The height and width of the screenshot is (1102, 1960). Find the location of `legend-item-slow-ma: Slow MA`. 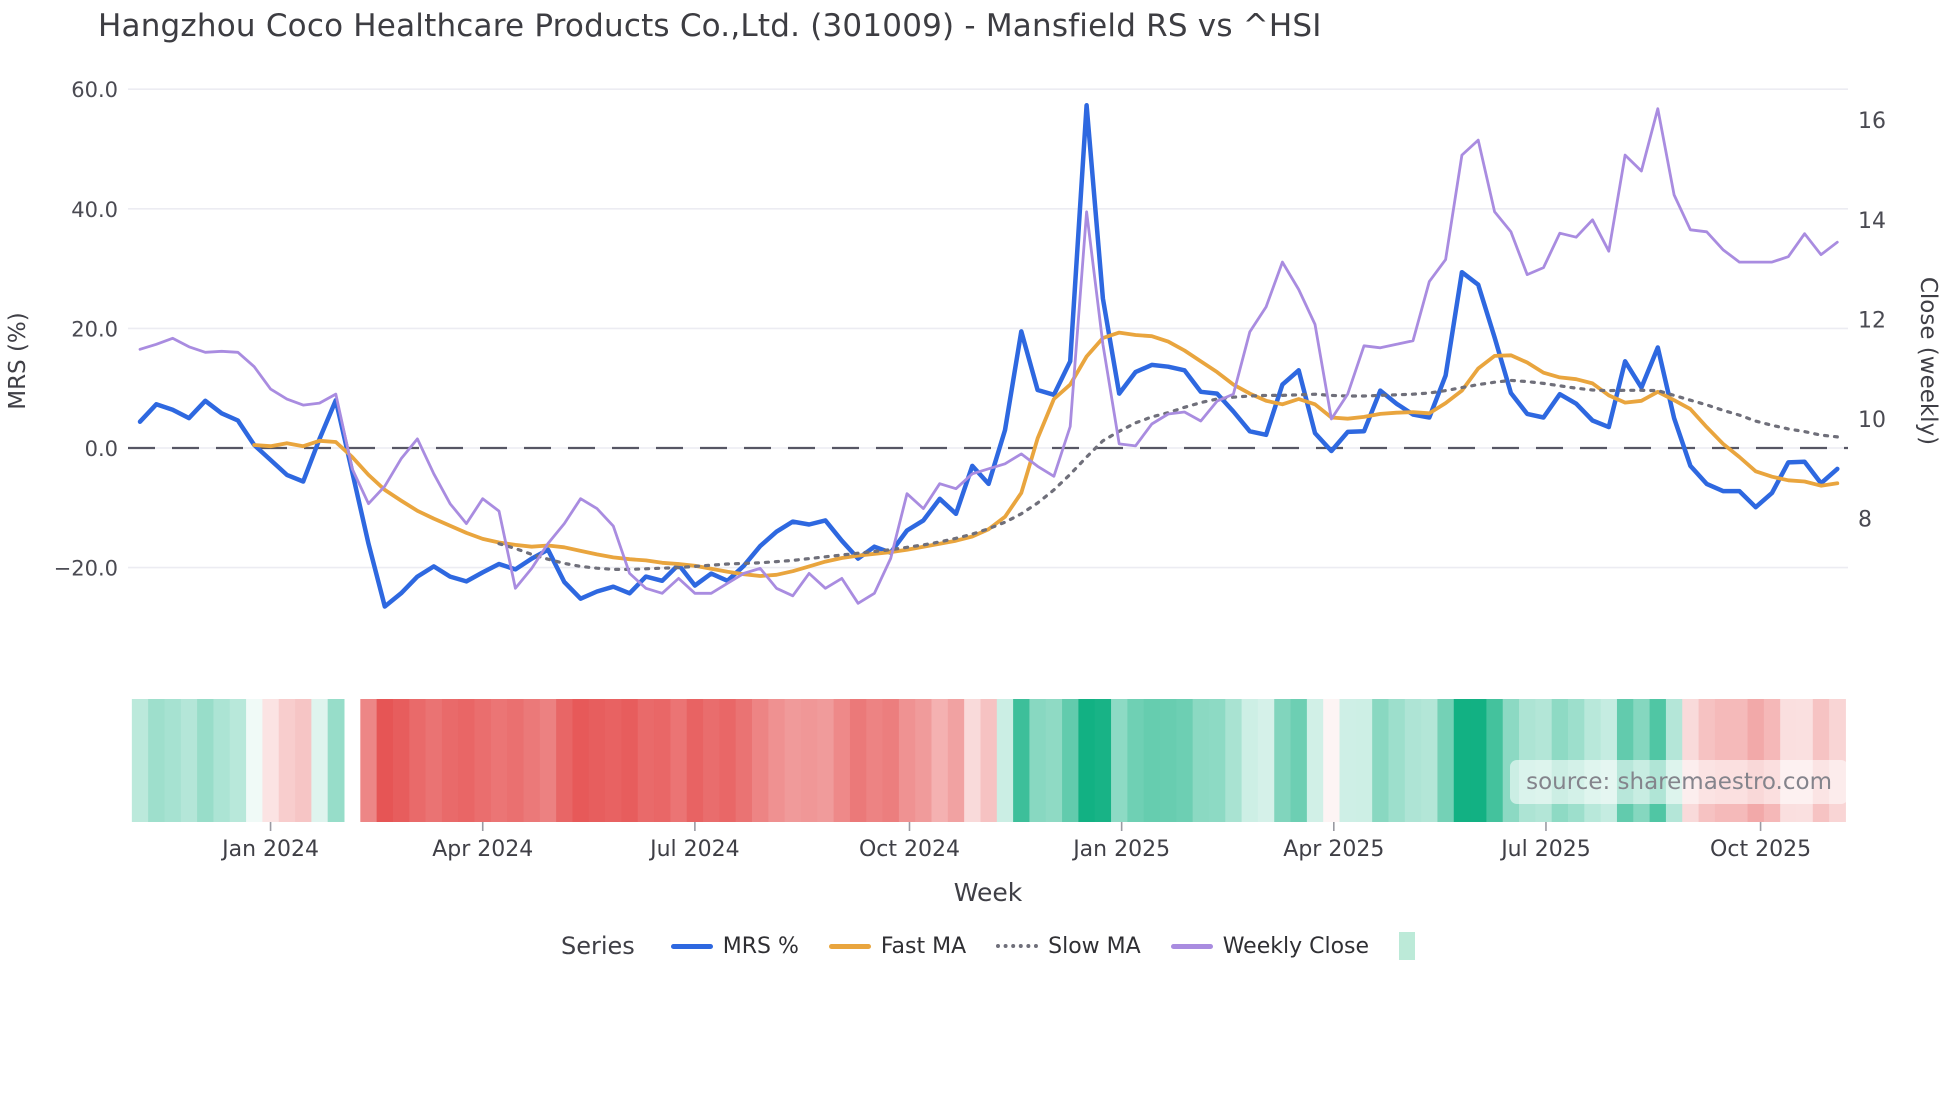

legend-item-slow-ma: Slow MA is located at coordinates (1068, 946).